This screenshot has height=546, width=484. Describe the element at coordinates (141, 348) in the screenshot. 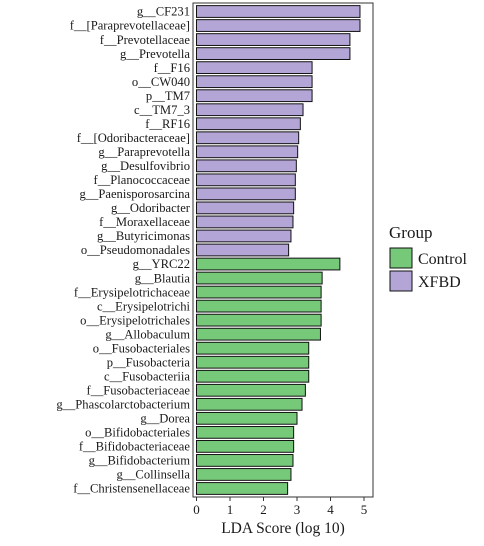

I see `category-label-24: o__Fusobacteriales` at that location.